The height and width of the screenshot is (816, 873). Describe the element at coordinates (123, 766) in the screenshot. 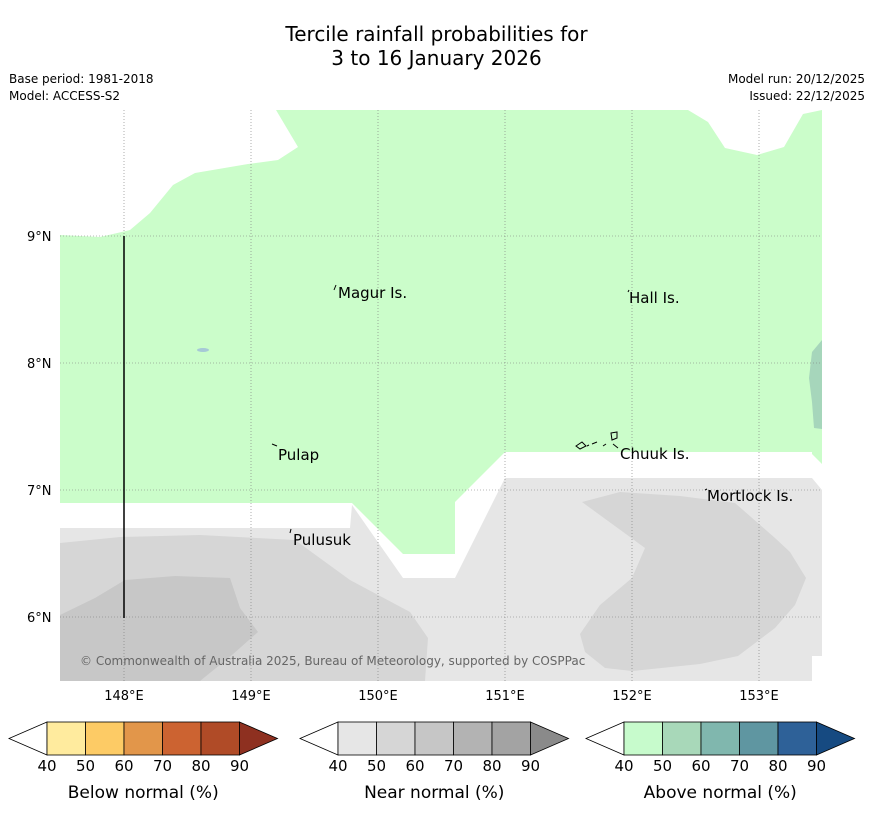

I see `legend-0-tick-2: 60` at that location.